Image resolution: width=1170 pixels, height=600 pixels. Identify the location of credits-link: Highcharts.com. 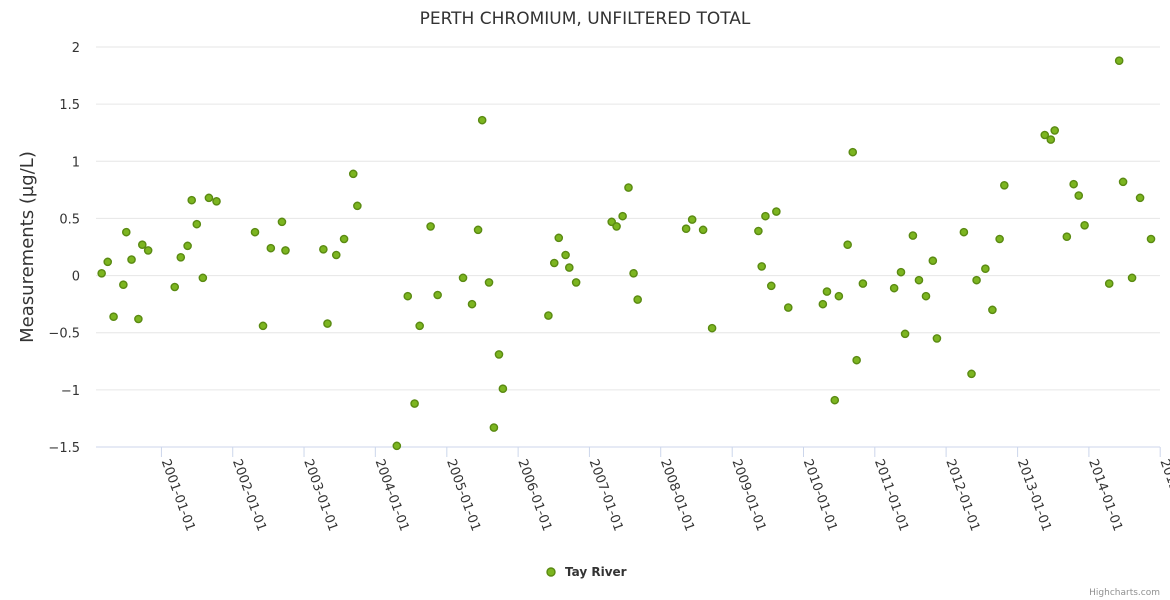
(1124, 593).